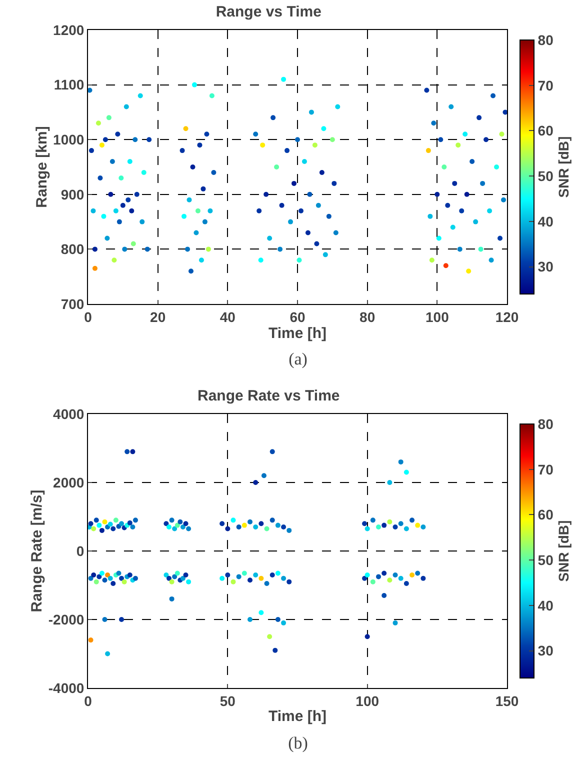 This screenshot has height=768, width=584. What do you see at coordinates (72, 304) in the screenshot?
I see `y-tick-label: 700` at bounding box center [72, 304].